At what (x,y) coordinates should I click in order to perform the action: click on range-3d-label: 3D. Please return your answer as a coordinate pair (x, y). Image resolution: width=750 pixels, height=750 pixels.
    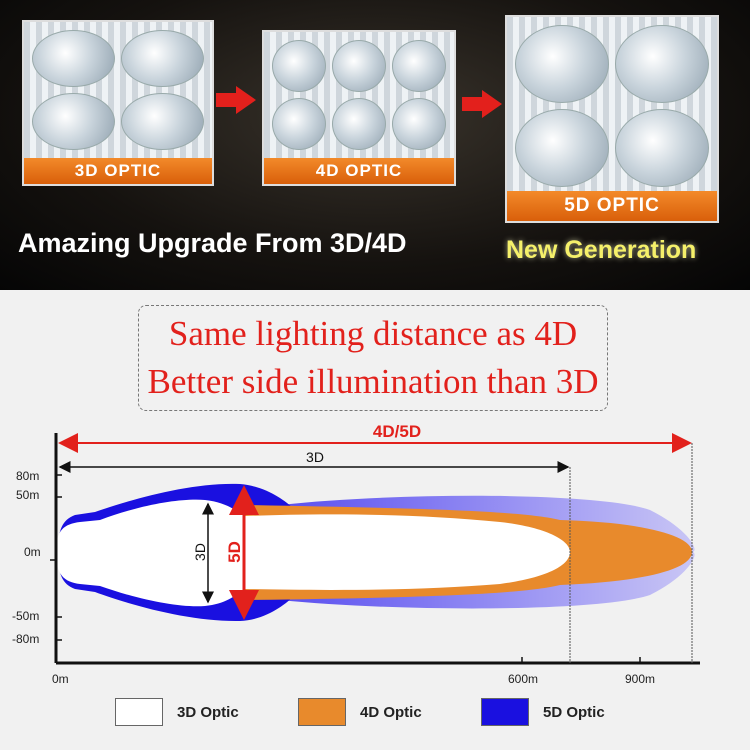
    Looking at the image, I should click on (315, 457).